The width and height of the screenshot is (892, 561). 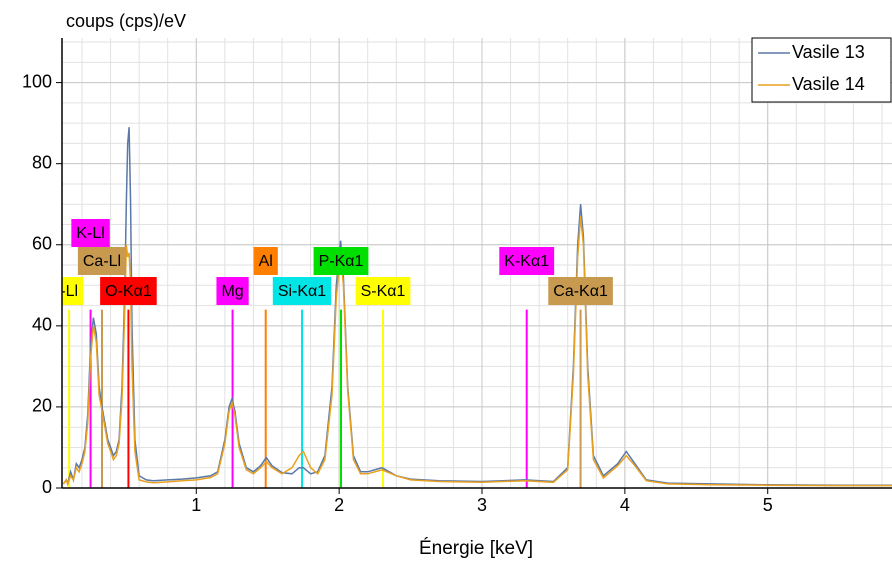 I want to click on element-label-text: K-Kα1, so click(x=526, y=261).